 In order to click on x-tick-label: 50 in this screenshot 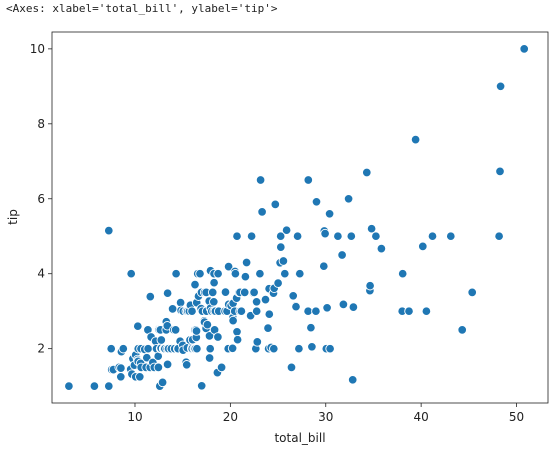, I will do `click(516, 417)`.